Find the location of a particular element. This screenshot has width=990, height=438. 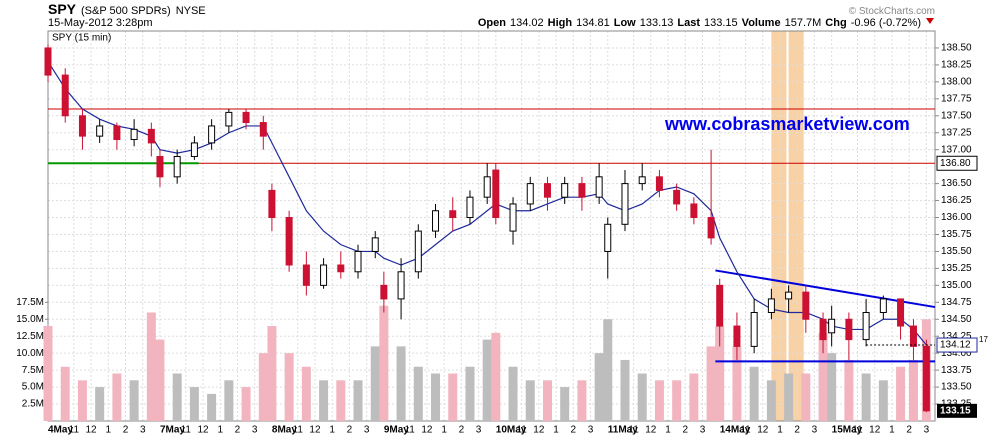

down-arrow is located at coordinates (930, 21).